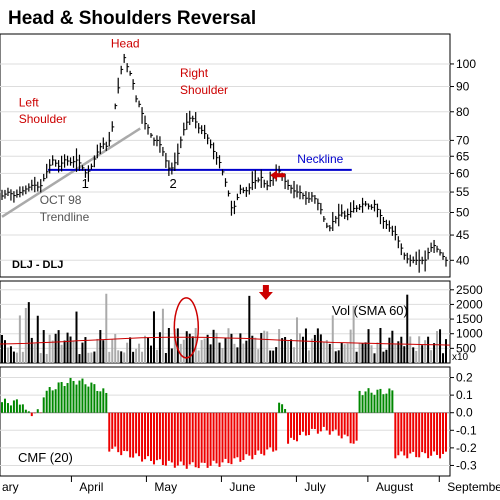 This screenshot has height=500, width=500. I want to click on neckline-break-arrow-icon, so click(278, 175).